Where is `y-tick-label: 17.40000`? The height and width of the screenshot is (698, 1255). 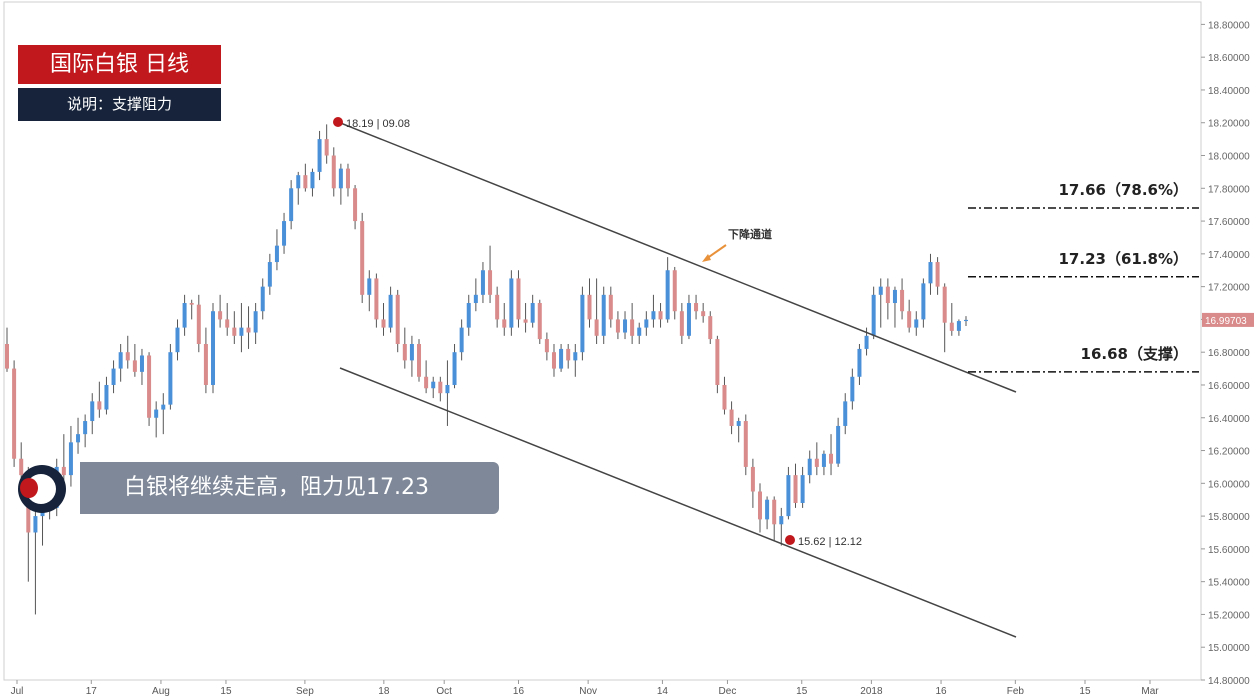
y-tick-label: 17.40000 is located at coordinates (1229, 255).